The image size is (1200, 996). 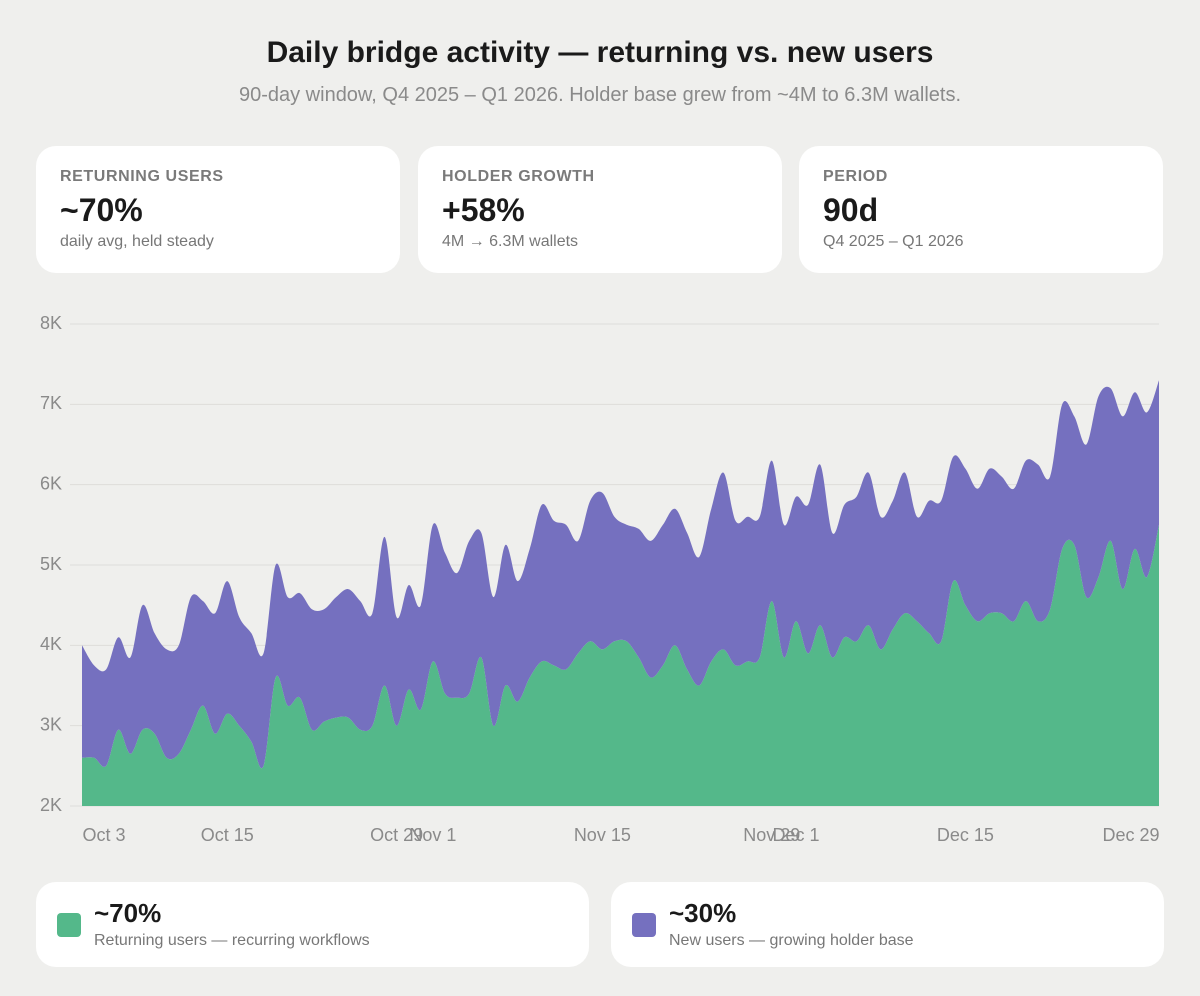 What do you see at coordinates (851, 210) in the screenshot?
I see `stat-value: 90d` at bounding box center [851, 210].